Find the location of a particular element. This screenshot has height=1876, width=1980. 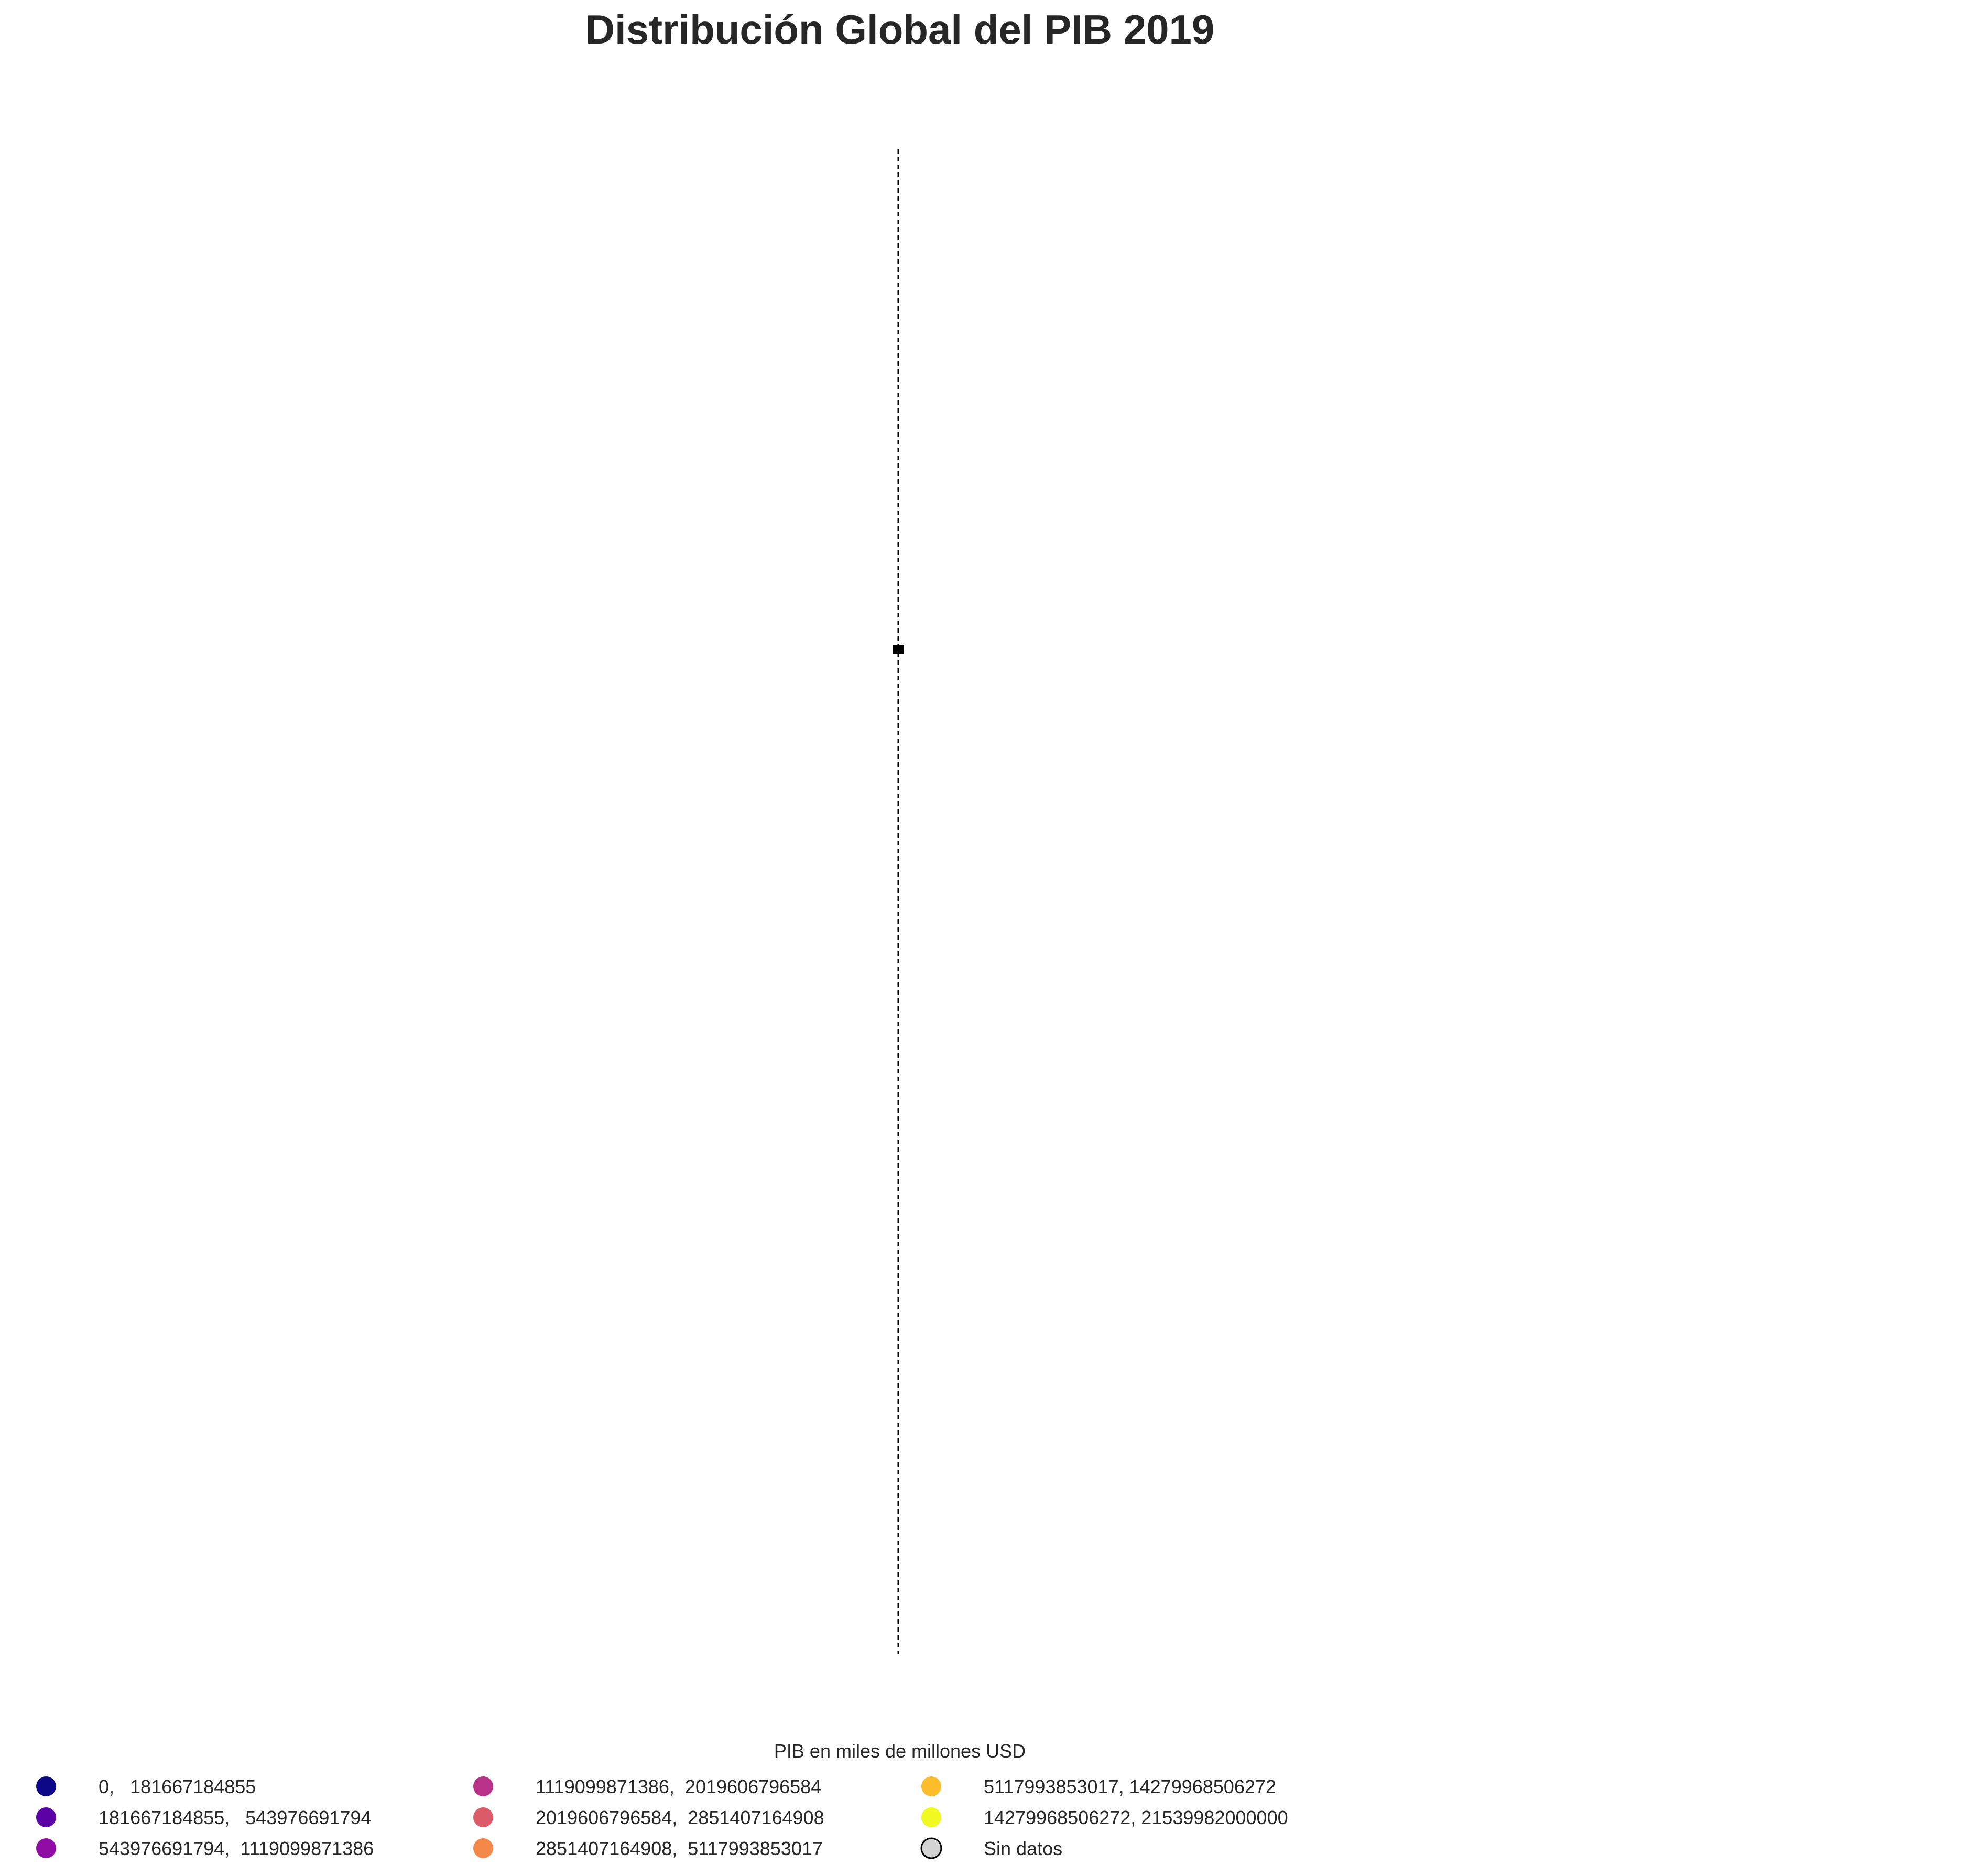

legend-label: 0, 181667184855 is located at coordinates (177, 1786).